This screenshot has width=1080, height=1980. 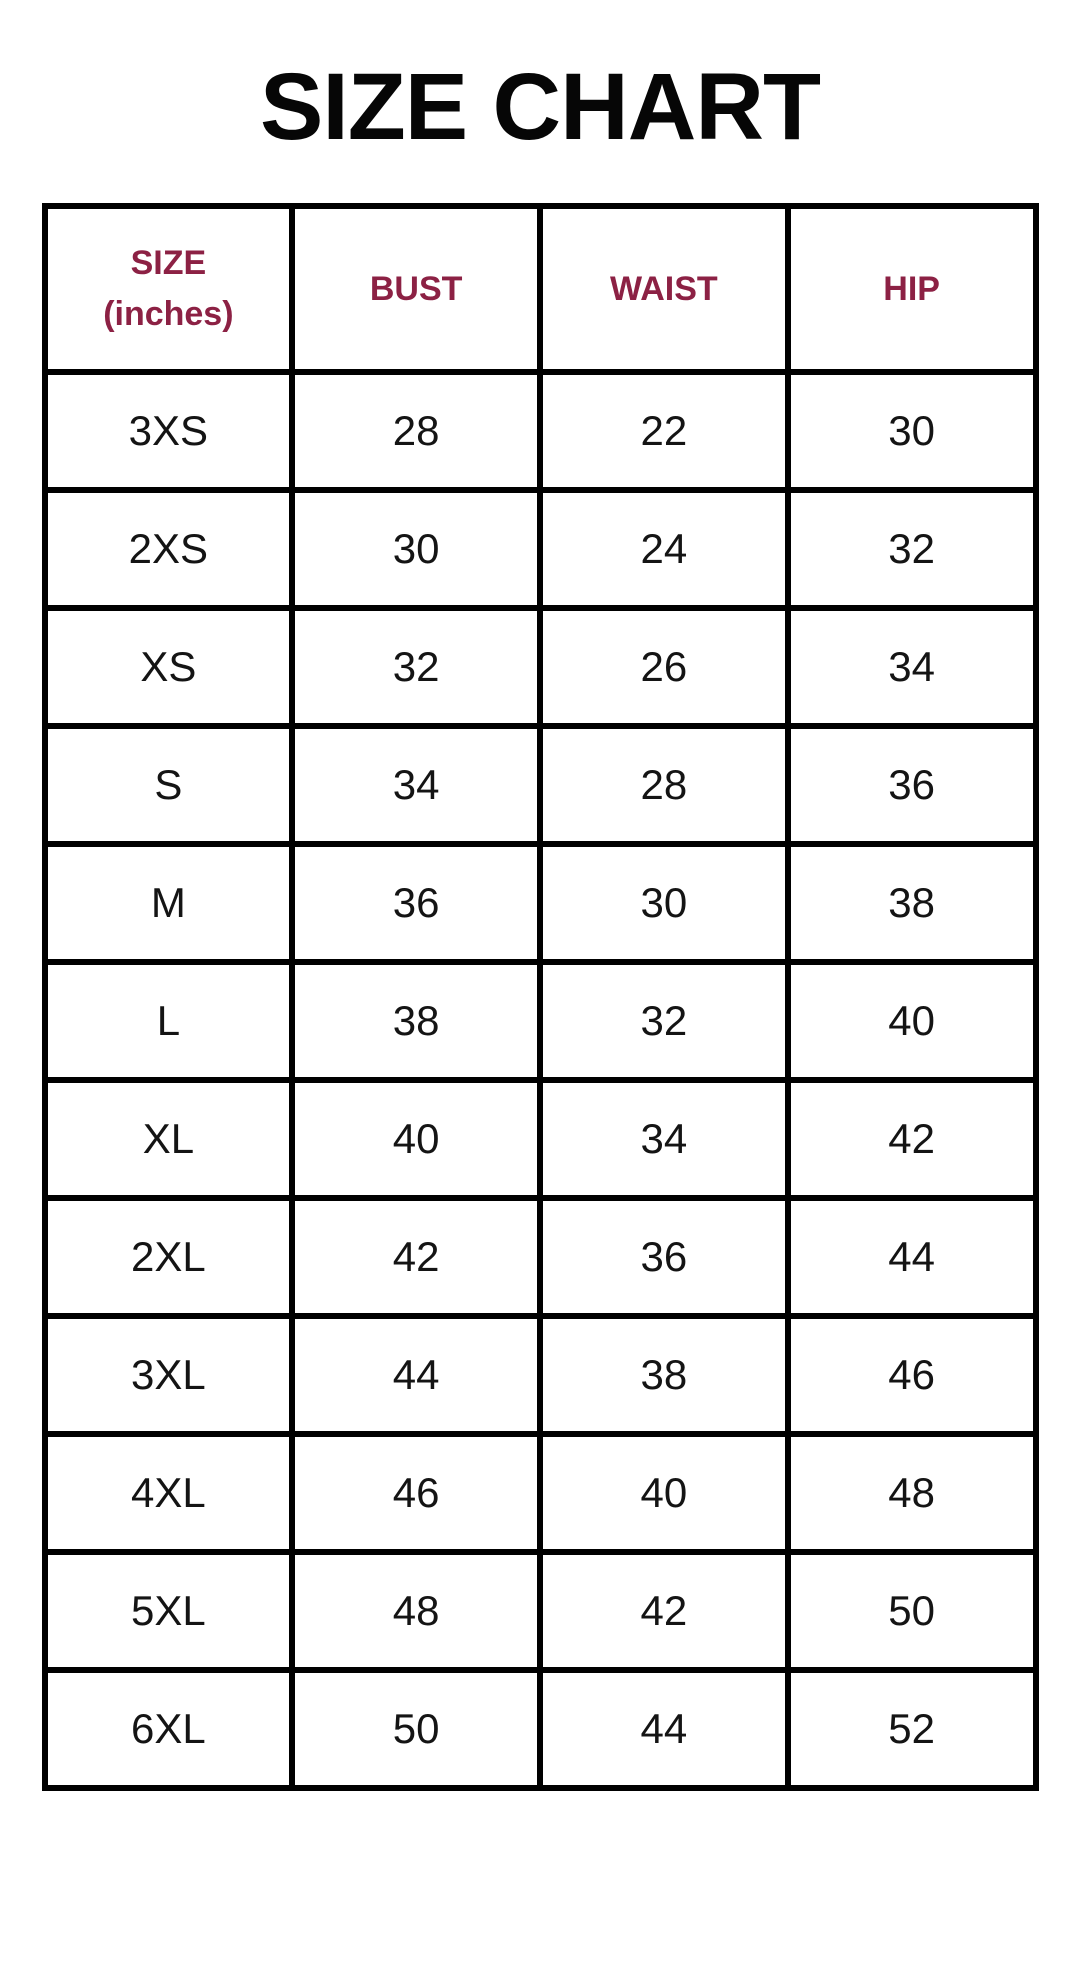 I want to click on cell-bust: 48, so click(x=416, y=1611).